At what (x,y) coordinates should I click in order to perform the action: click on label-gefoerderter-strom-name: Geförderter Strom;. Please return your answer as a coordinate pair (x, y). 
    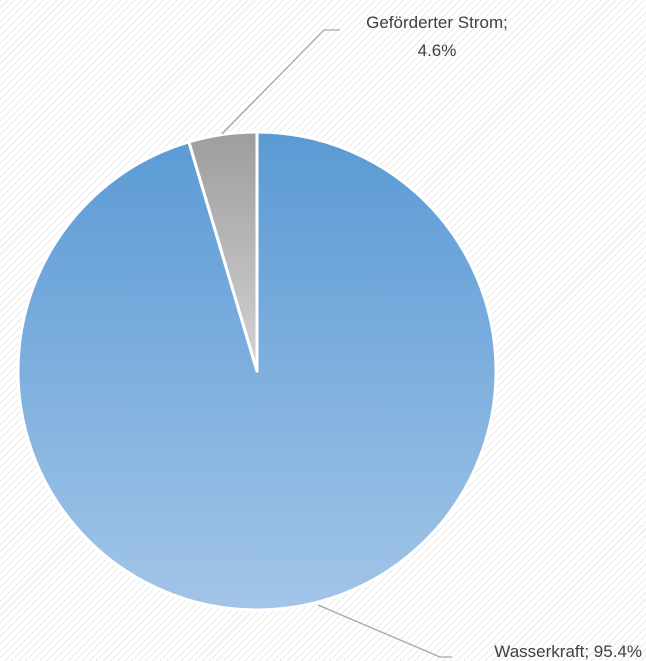
    Looking at the image, I should click on (437, 22).